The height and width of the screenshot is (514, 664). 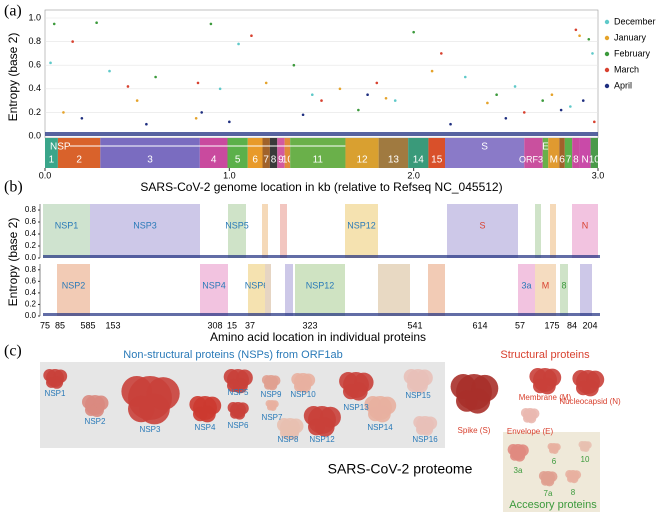 What do you see at coordinates (322, 439) in the screenshot?
I see `nsp-label: NSP12` at bounding box center [322, 439].